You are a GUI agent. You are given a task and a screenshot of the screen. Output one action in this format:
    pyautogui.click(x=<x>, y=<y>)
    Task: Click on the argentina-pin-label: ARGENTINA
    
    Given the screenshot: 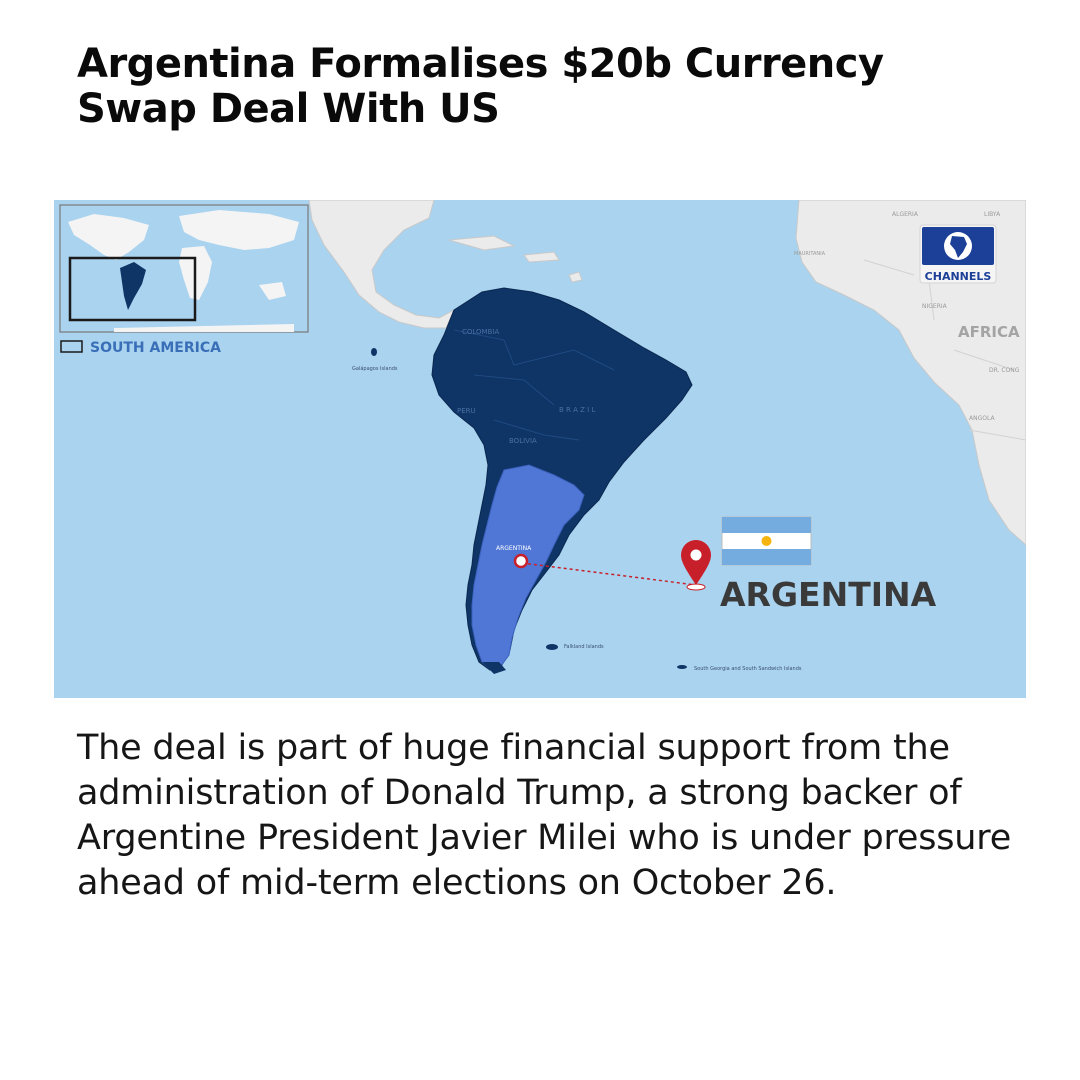 What is the action you would take?
    pyautogui.click(x=828, y=594)
    